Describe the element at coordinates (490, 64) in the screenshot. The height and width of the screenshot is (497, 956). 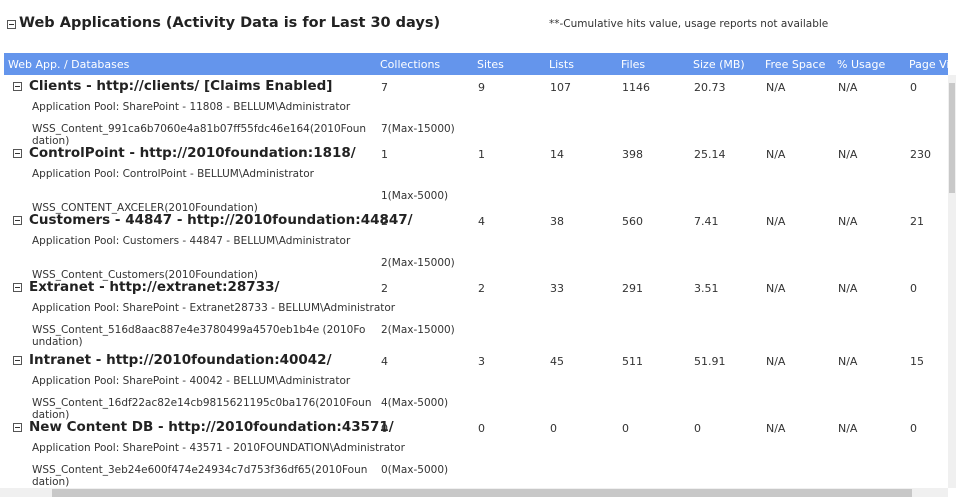
I see `column-header: Sites` at that location.